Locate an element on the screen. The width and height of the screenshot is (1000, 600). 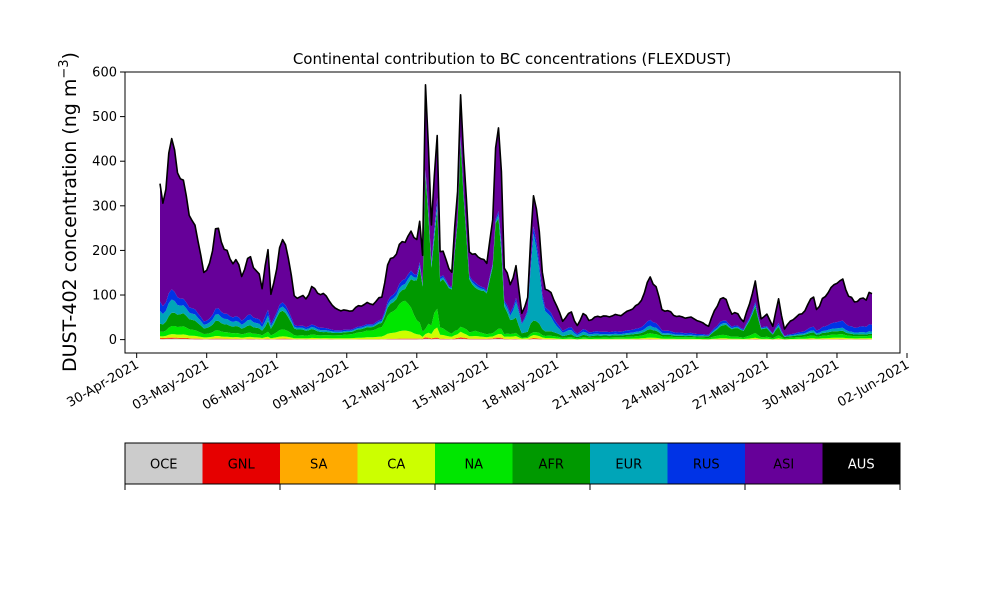
legend-label-ca: CA is located at coordinates (396, 465).